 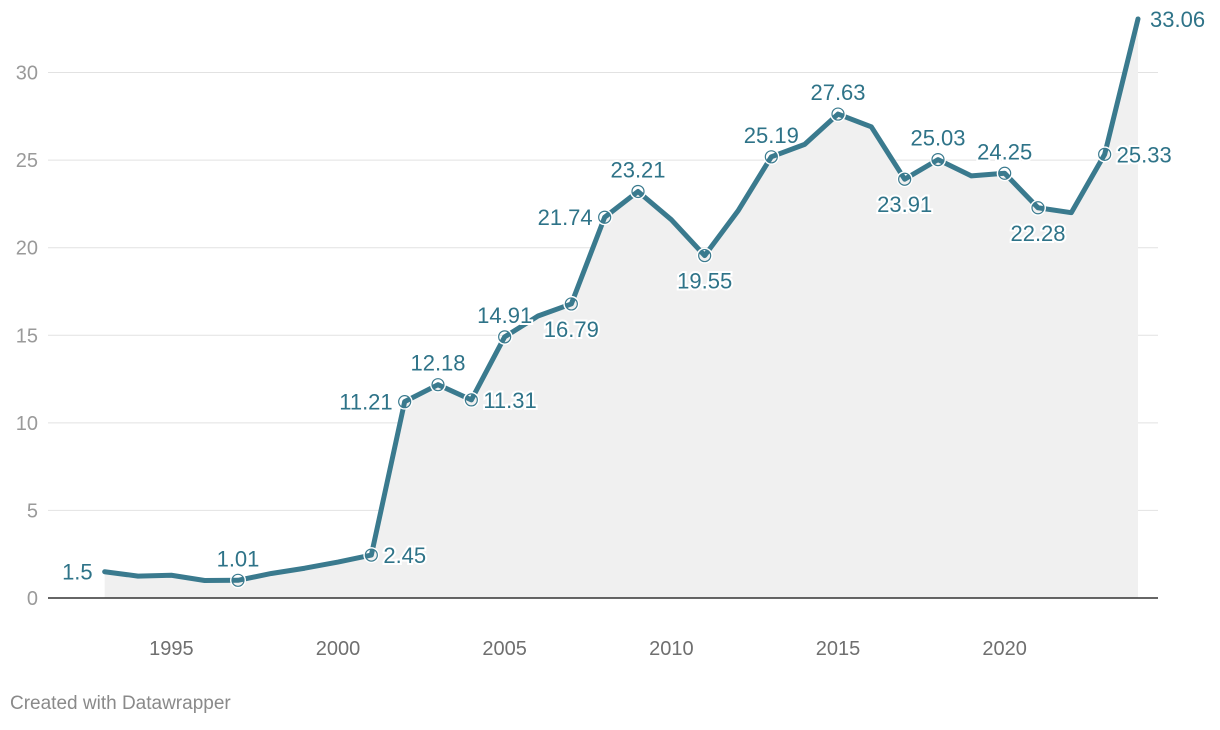 I want to click on data-label: 16.79, so click(x=571, y=329).